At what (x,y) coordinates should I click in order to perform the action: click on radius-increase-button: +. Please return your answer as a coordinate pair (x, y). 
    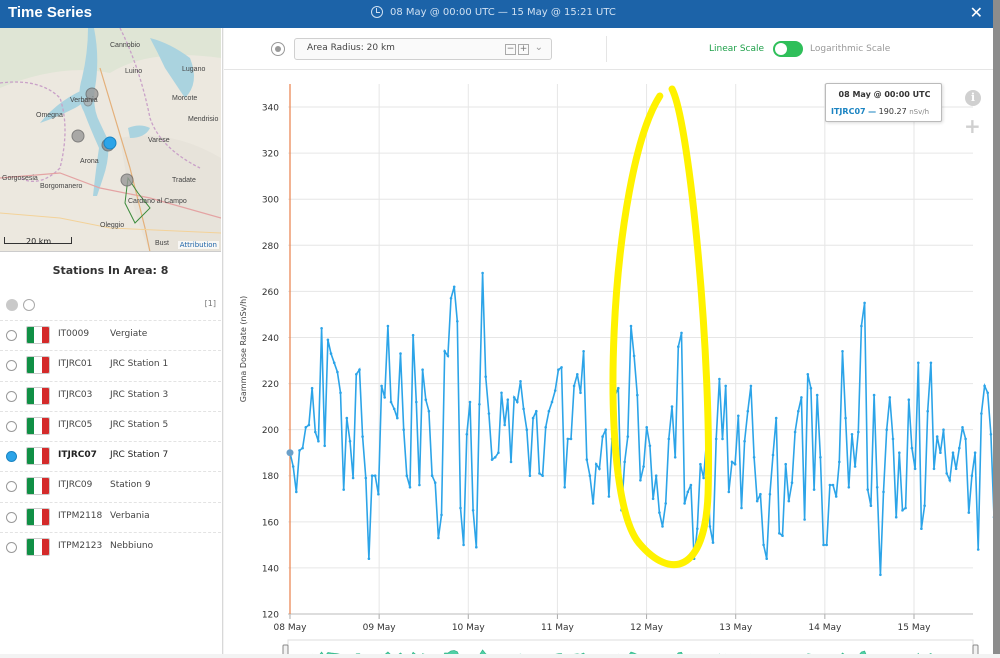
    Looking at the image, I should click on (523, 49).